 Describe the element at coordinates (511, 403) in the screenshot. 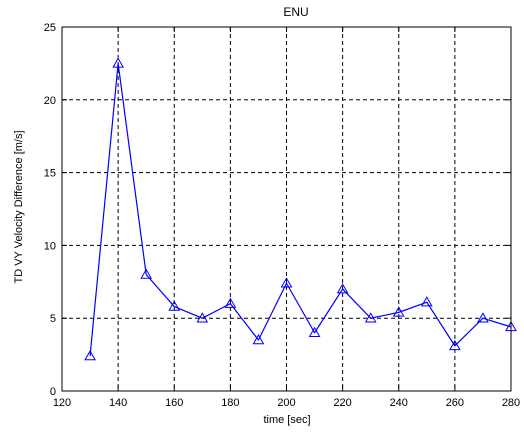

I see `x-tick-label: 280` at that location.